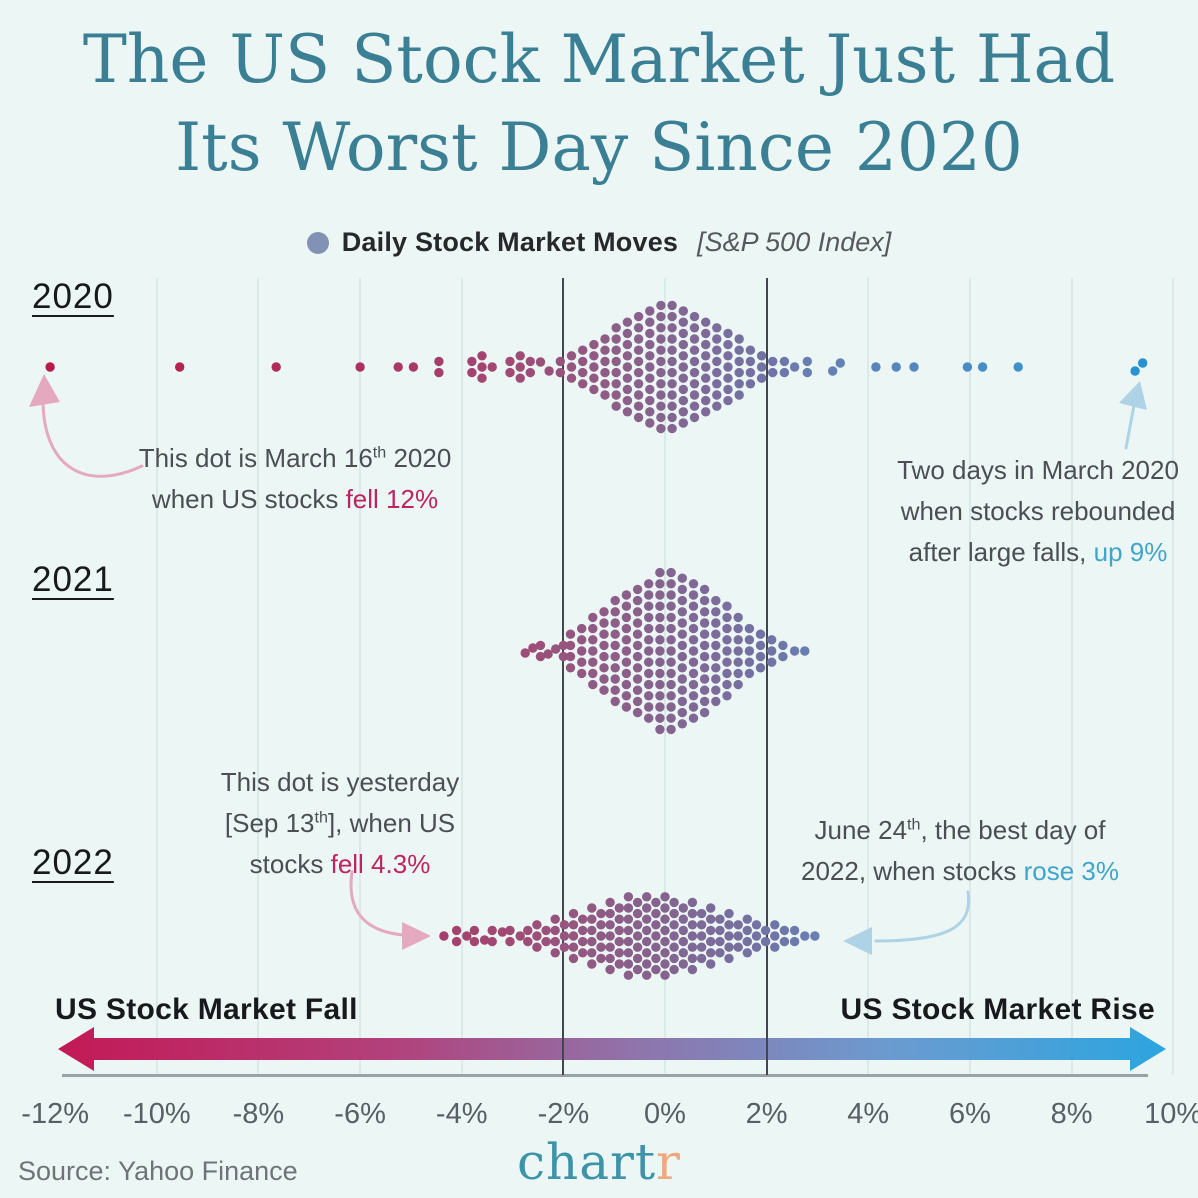  Describe the element at coordinates (1071, 676) in the screenshot. I see `gridline-light` at that location.